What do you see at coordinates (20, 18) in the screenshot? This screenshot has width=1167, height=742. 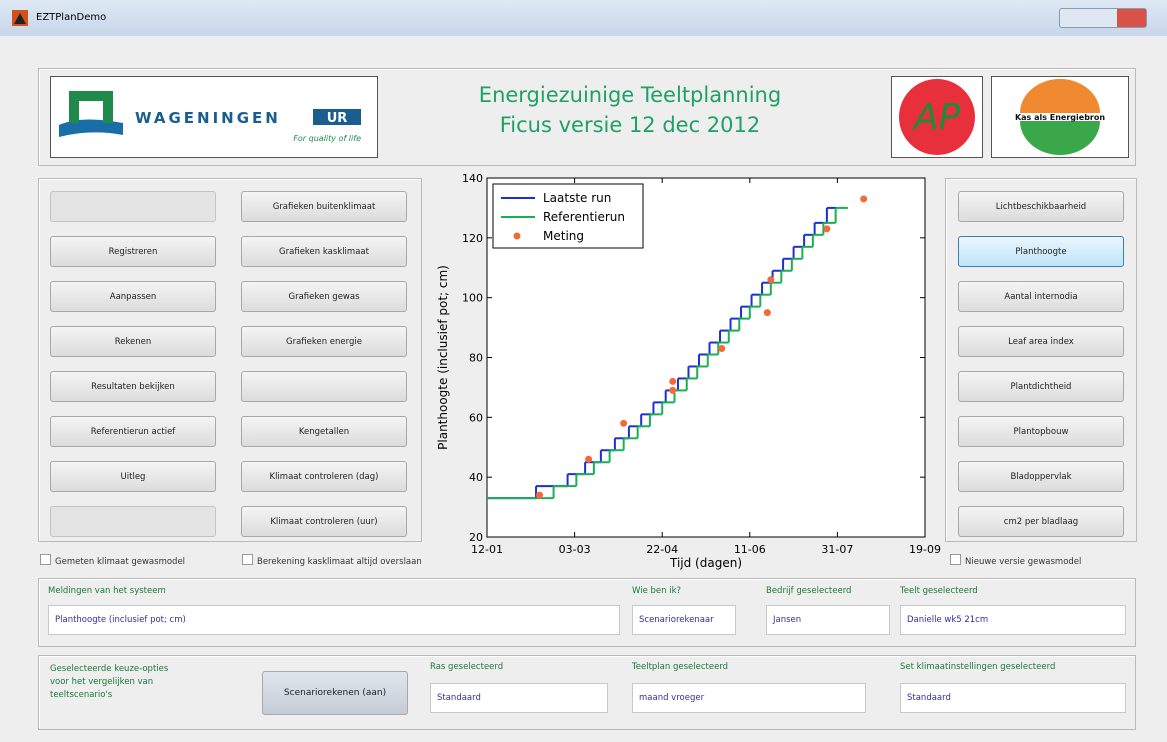 I see `app-icon` at bounding box center [20, 18].